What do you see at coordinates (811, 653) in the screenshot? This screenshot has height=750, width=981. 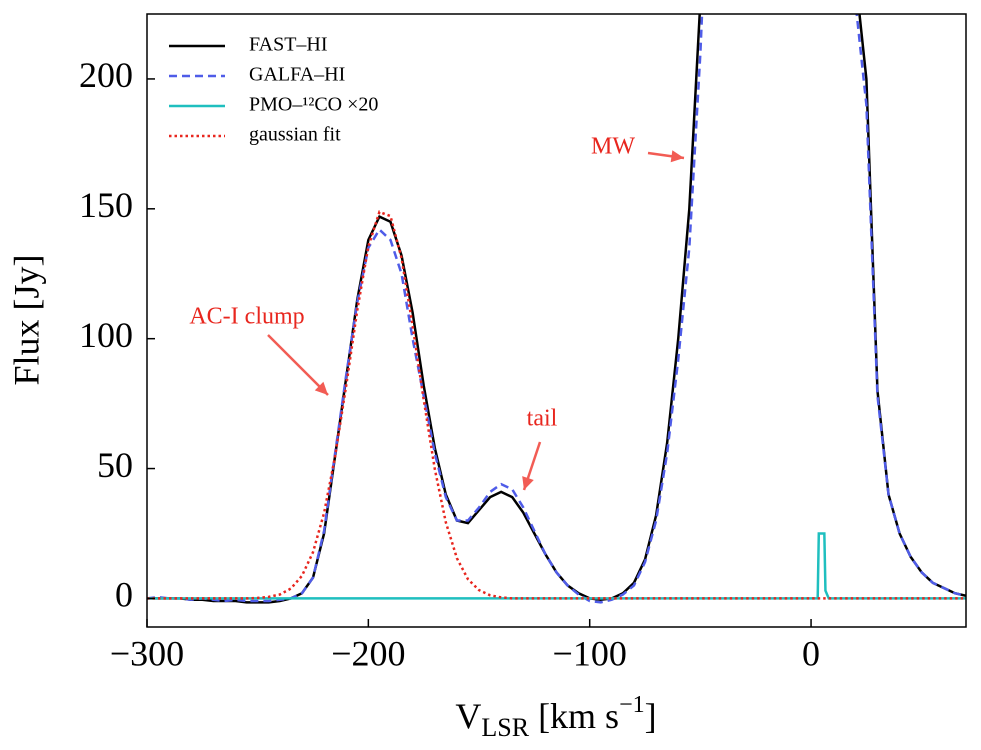 I see `x-tick-label: 0` at bounding box center [811, 653].